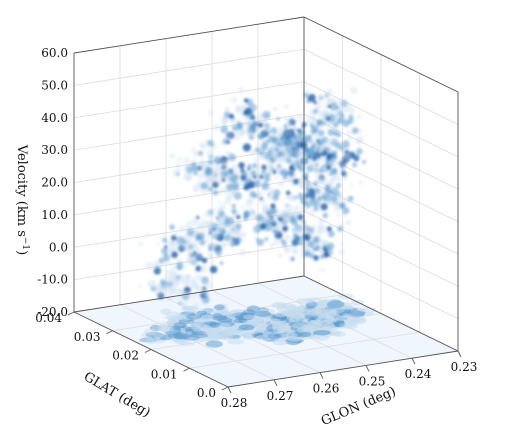 This screenshot has width=509, height=434. What do you see at coordinates (189, 294) in the screenshot?
I see `cube-edge` at bounding box center [189, 294].